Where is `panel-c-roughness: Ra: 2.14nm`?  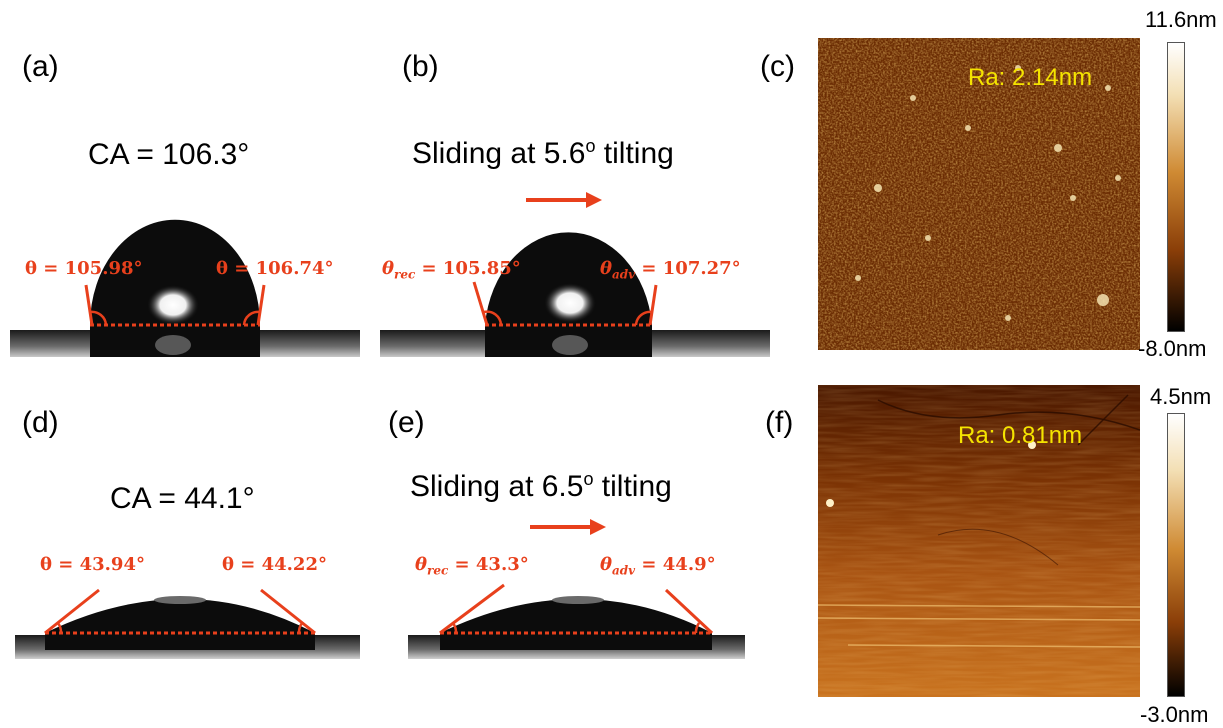
panel-c-roughness: Ra: 2.14nm is located at coordinates (1030, 77).